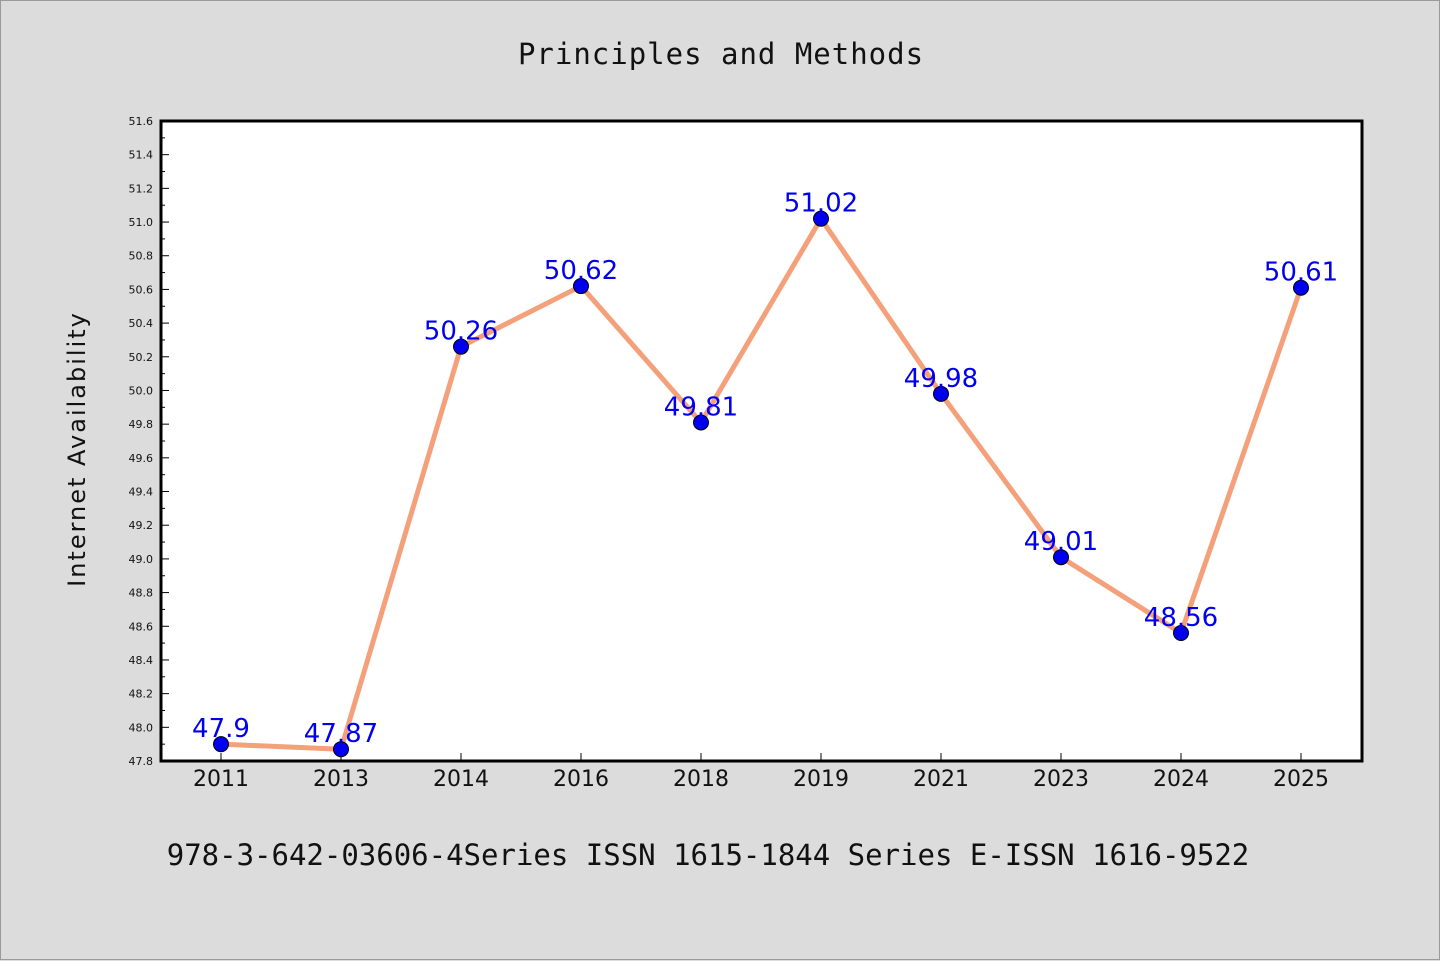 The image size is (1440, 961). What do you see at coordinates (821, 779) in the screenshot?
I see `x-tick-label: 2019` at bounding box center [821, 779].